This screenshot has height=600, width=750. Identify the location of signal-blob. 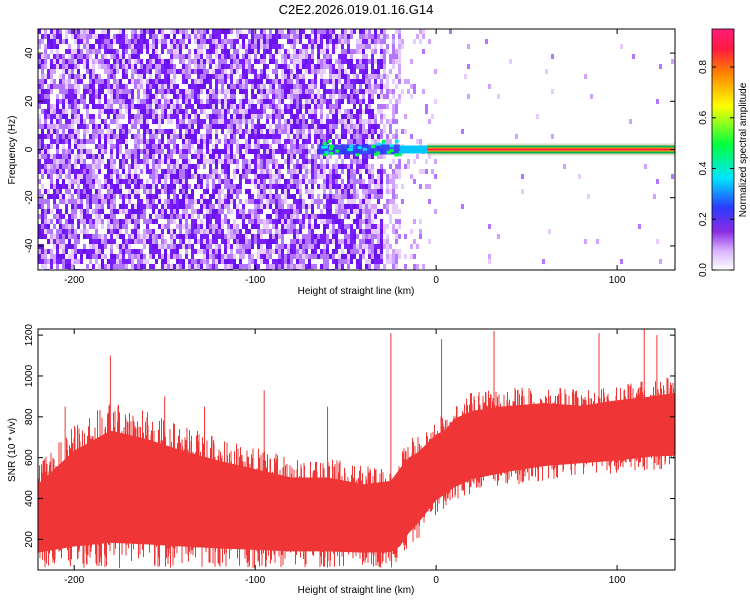
(396, 141).